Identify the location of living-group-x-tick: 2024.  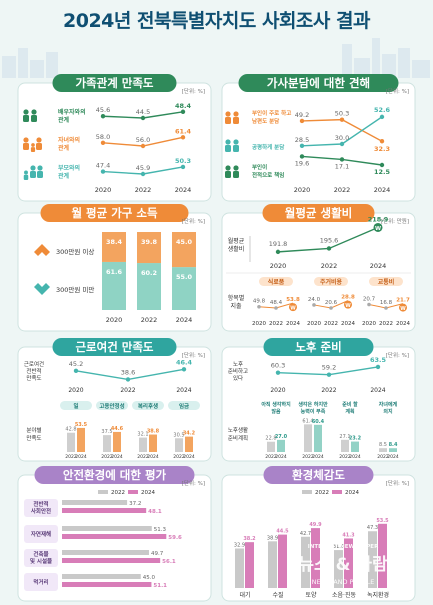
(293, 324).